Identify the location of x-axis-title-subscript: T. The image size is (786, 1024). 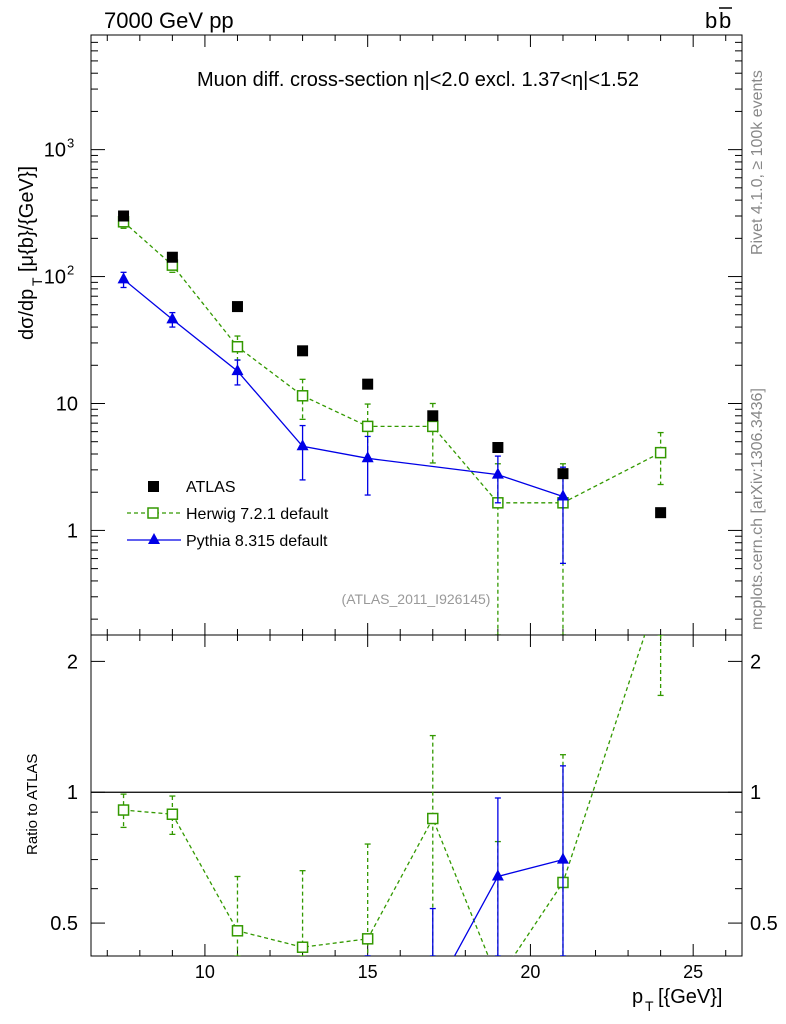
(649, 1006).